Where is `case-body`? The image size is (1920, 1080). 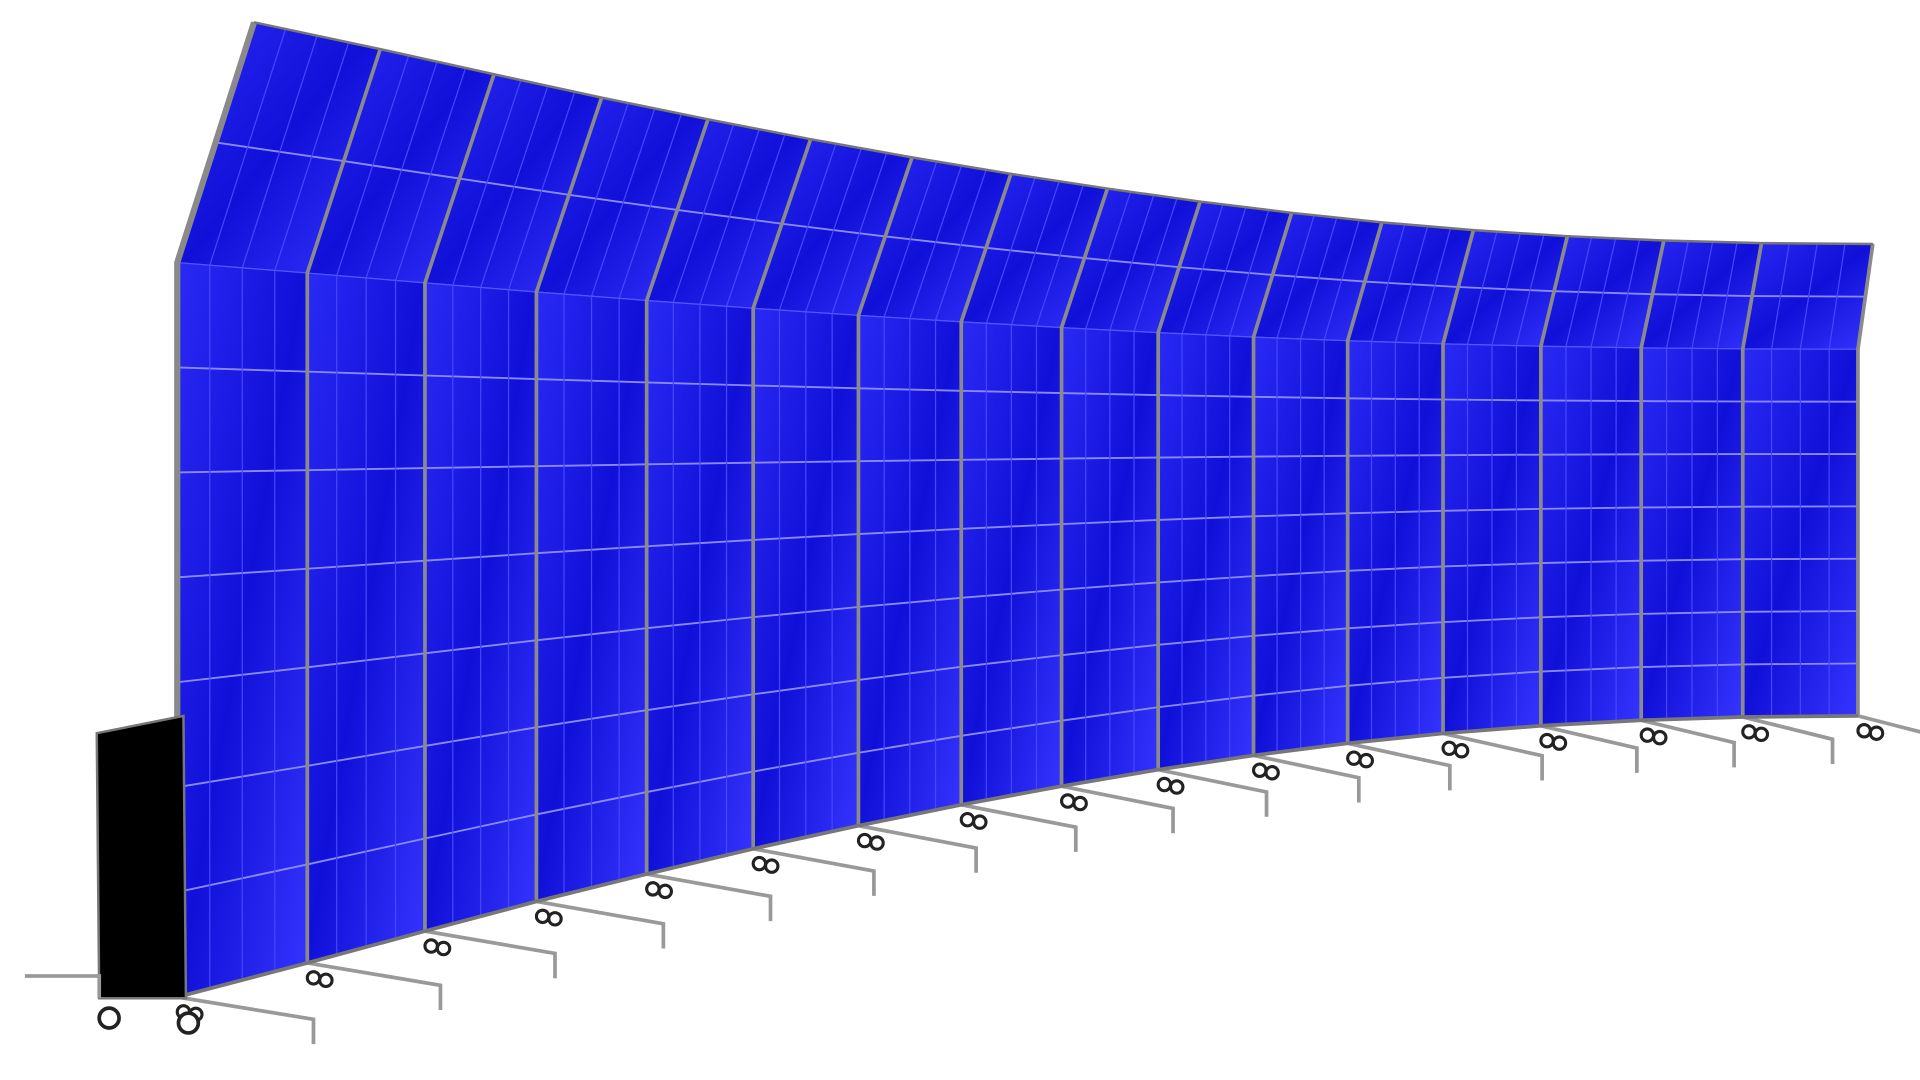 case-body is located at coordinates (141, 857).